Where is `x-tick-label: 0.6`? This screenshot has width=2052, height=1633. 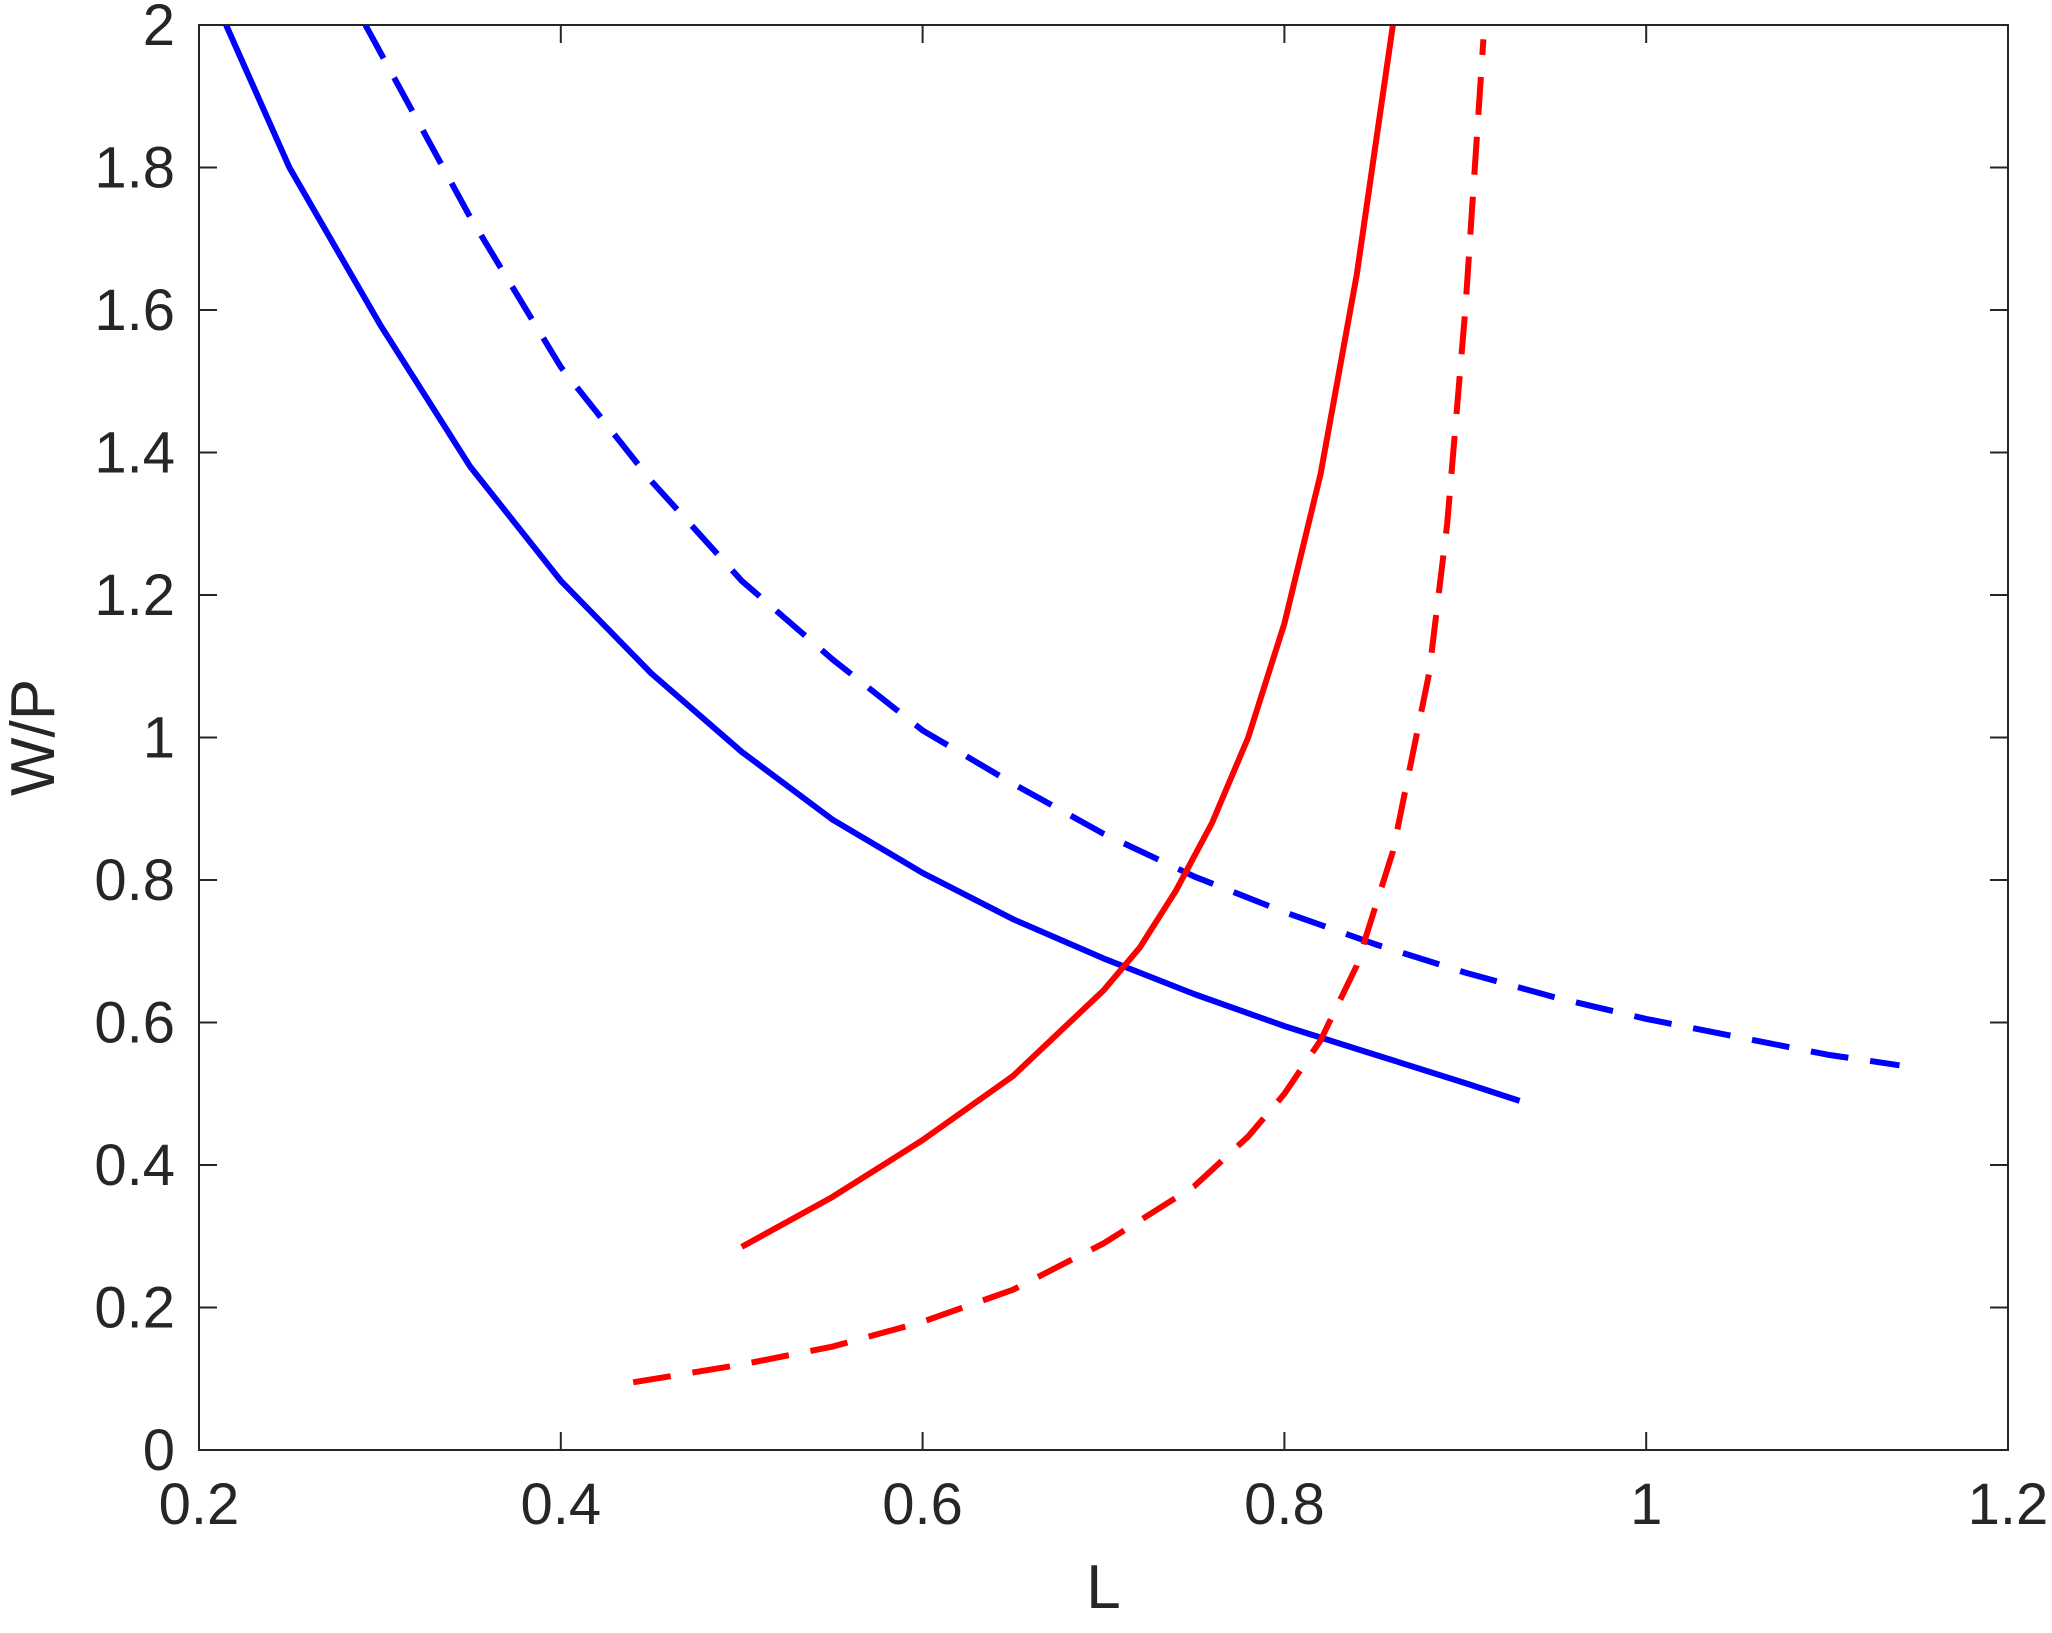
x-tick-label: 0.6 is located at coordinates (922, 1504).